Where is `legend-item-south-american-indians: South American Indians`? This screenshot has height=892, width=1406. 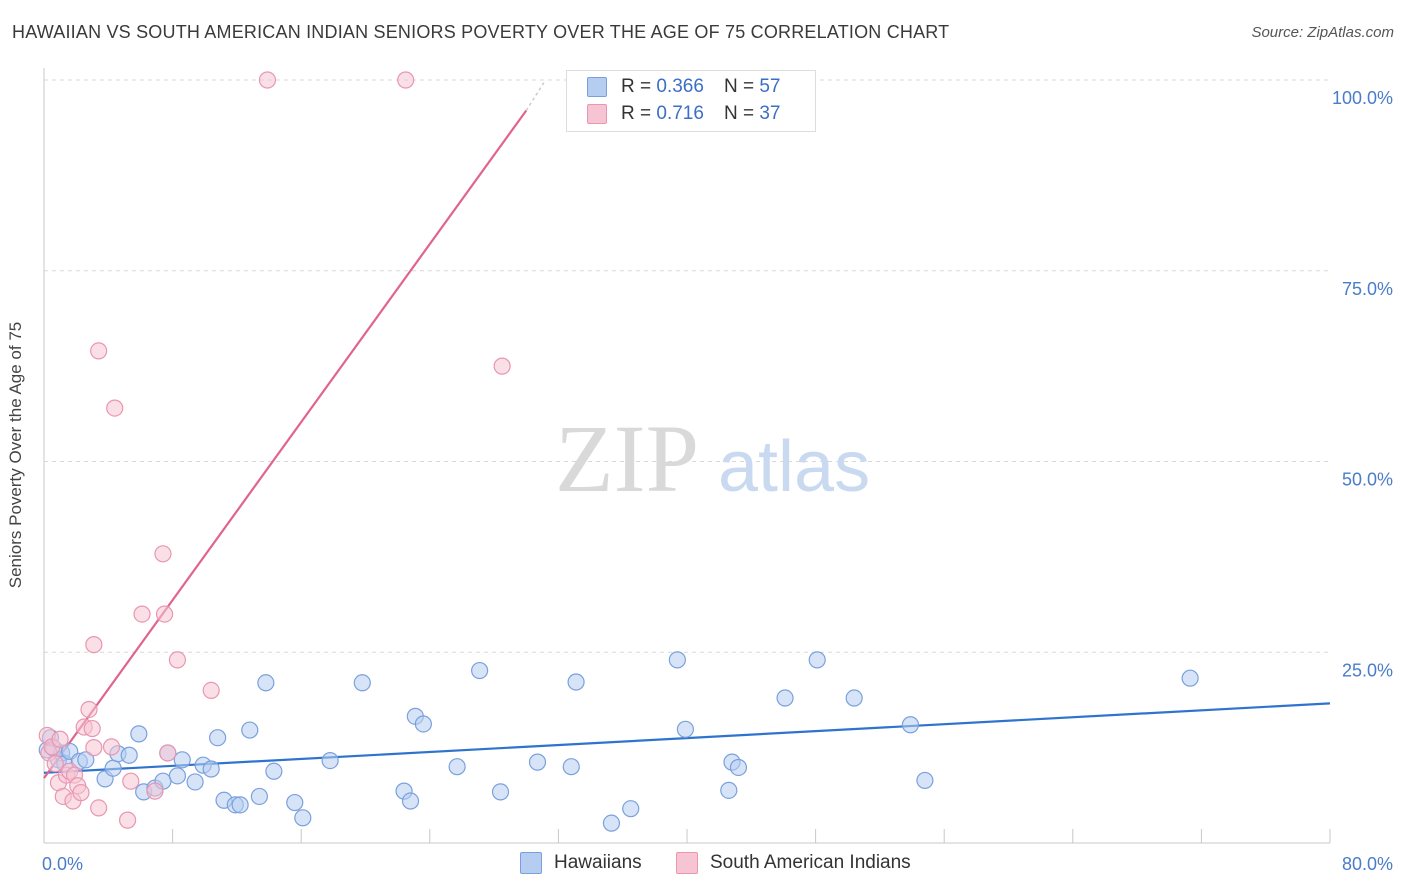
legend-item-south-american-indians: South American Indians is located at coordinates (793, 863).